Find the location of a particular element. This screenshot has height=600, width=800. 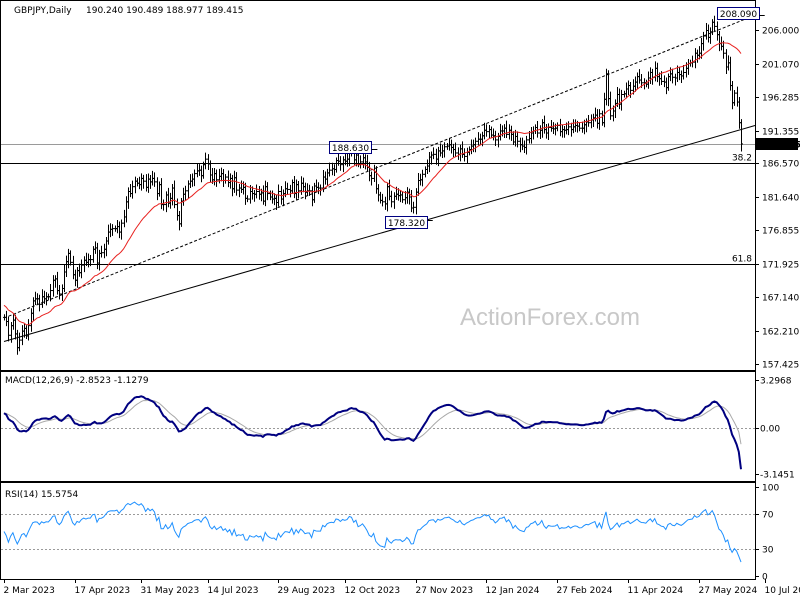

price-annotation-label: 188.630 is located at coordinates (350, 149).